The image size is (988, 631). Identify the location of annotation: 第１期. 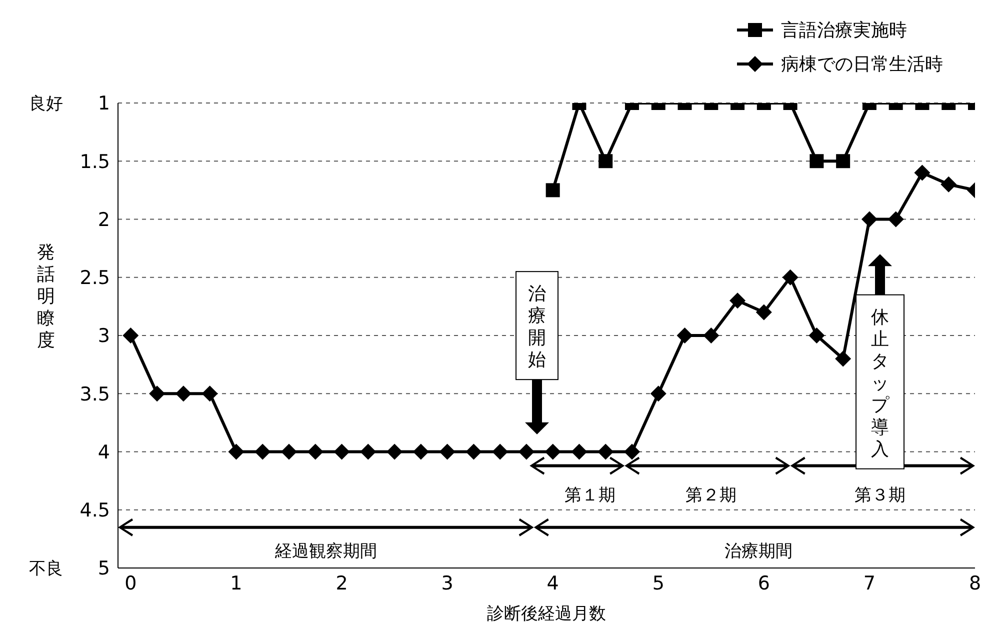
(590, 496).